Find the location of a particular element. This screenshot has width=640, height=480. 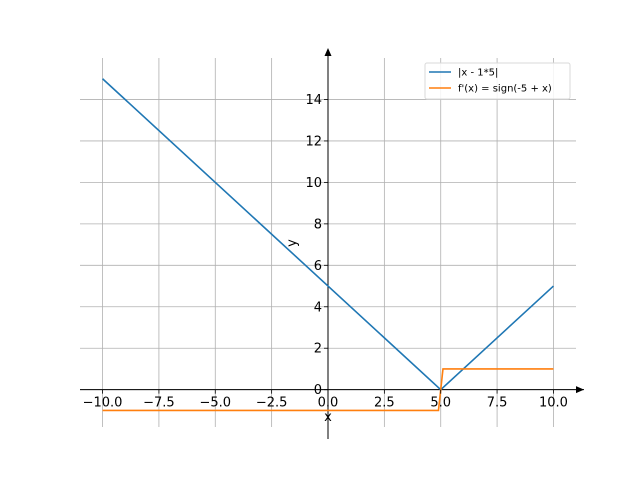

legend-entry-0: |x - 1*5| is located at coordinates (478, 73).